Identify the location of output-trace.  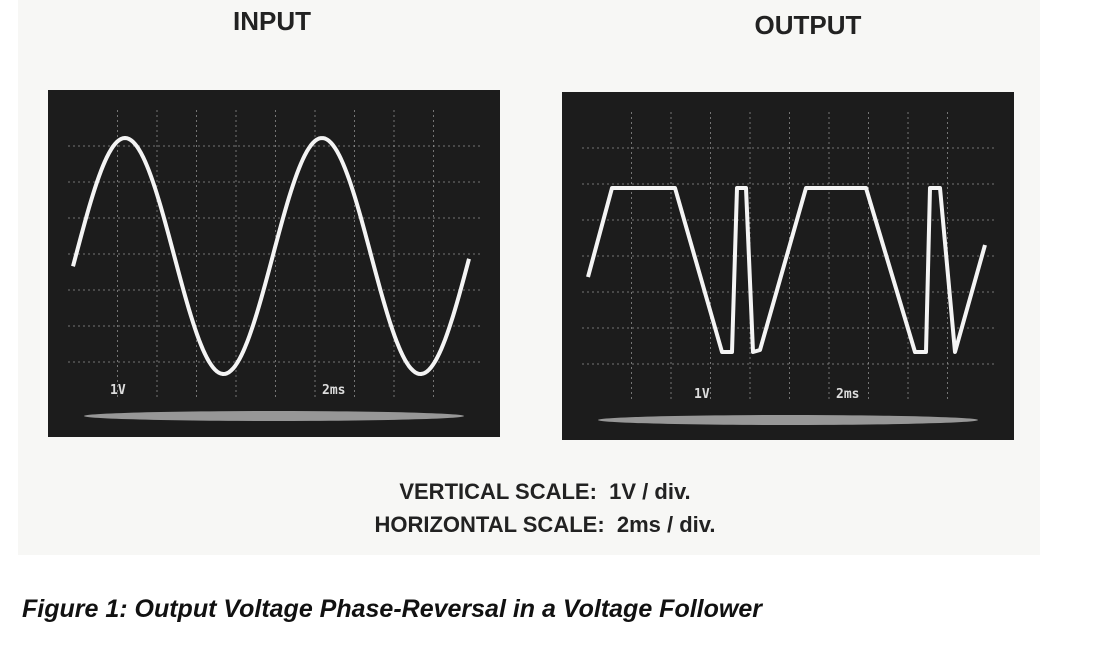
(786, 270).